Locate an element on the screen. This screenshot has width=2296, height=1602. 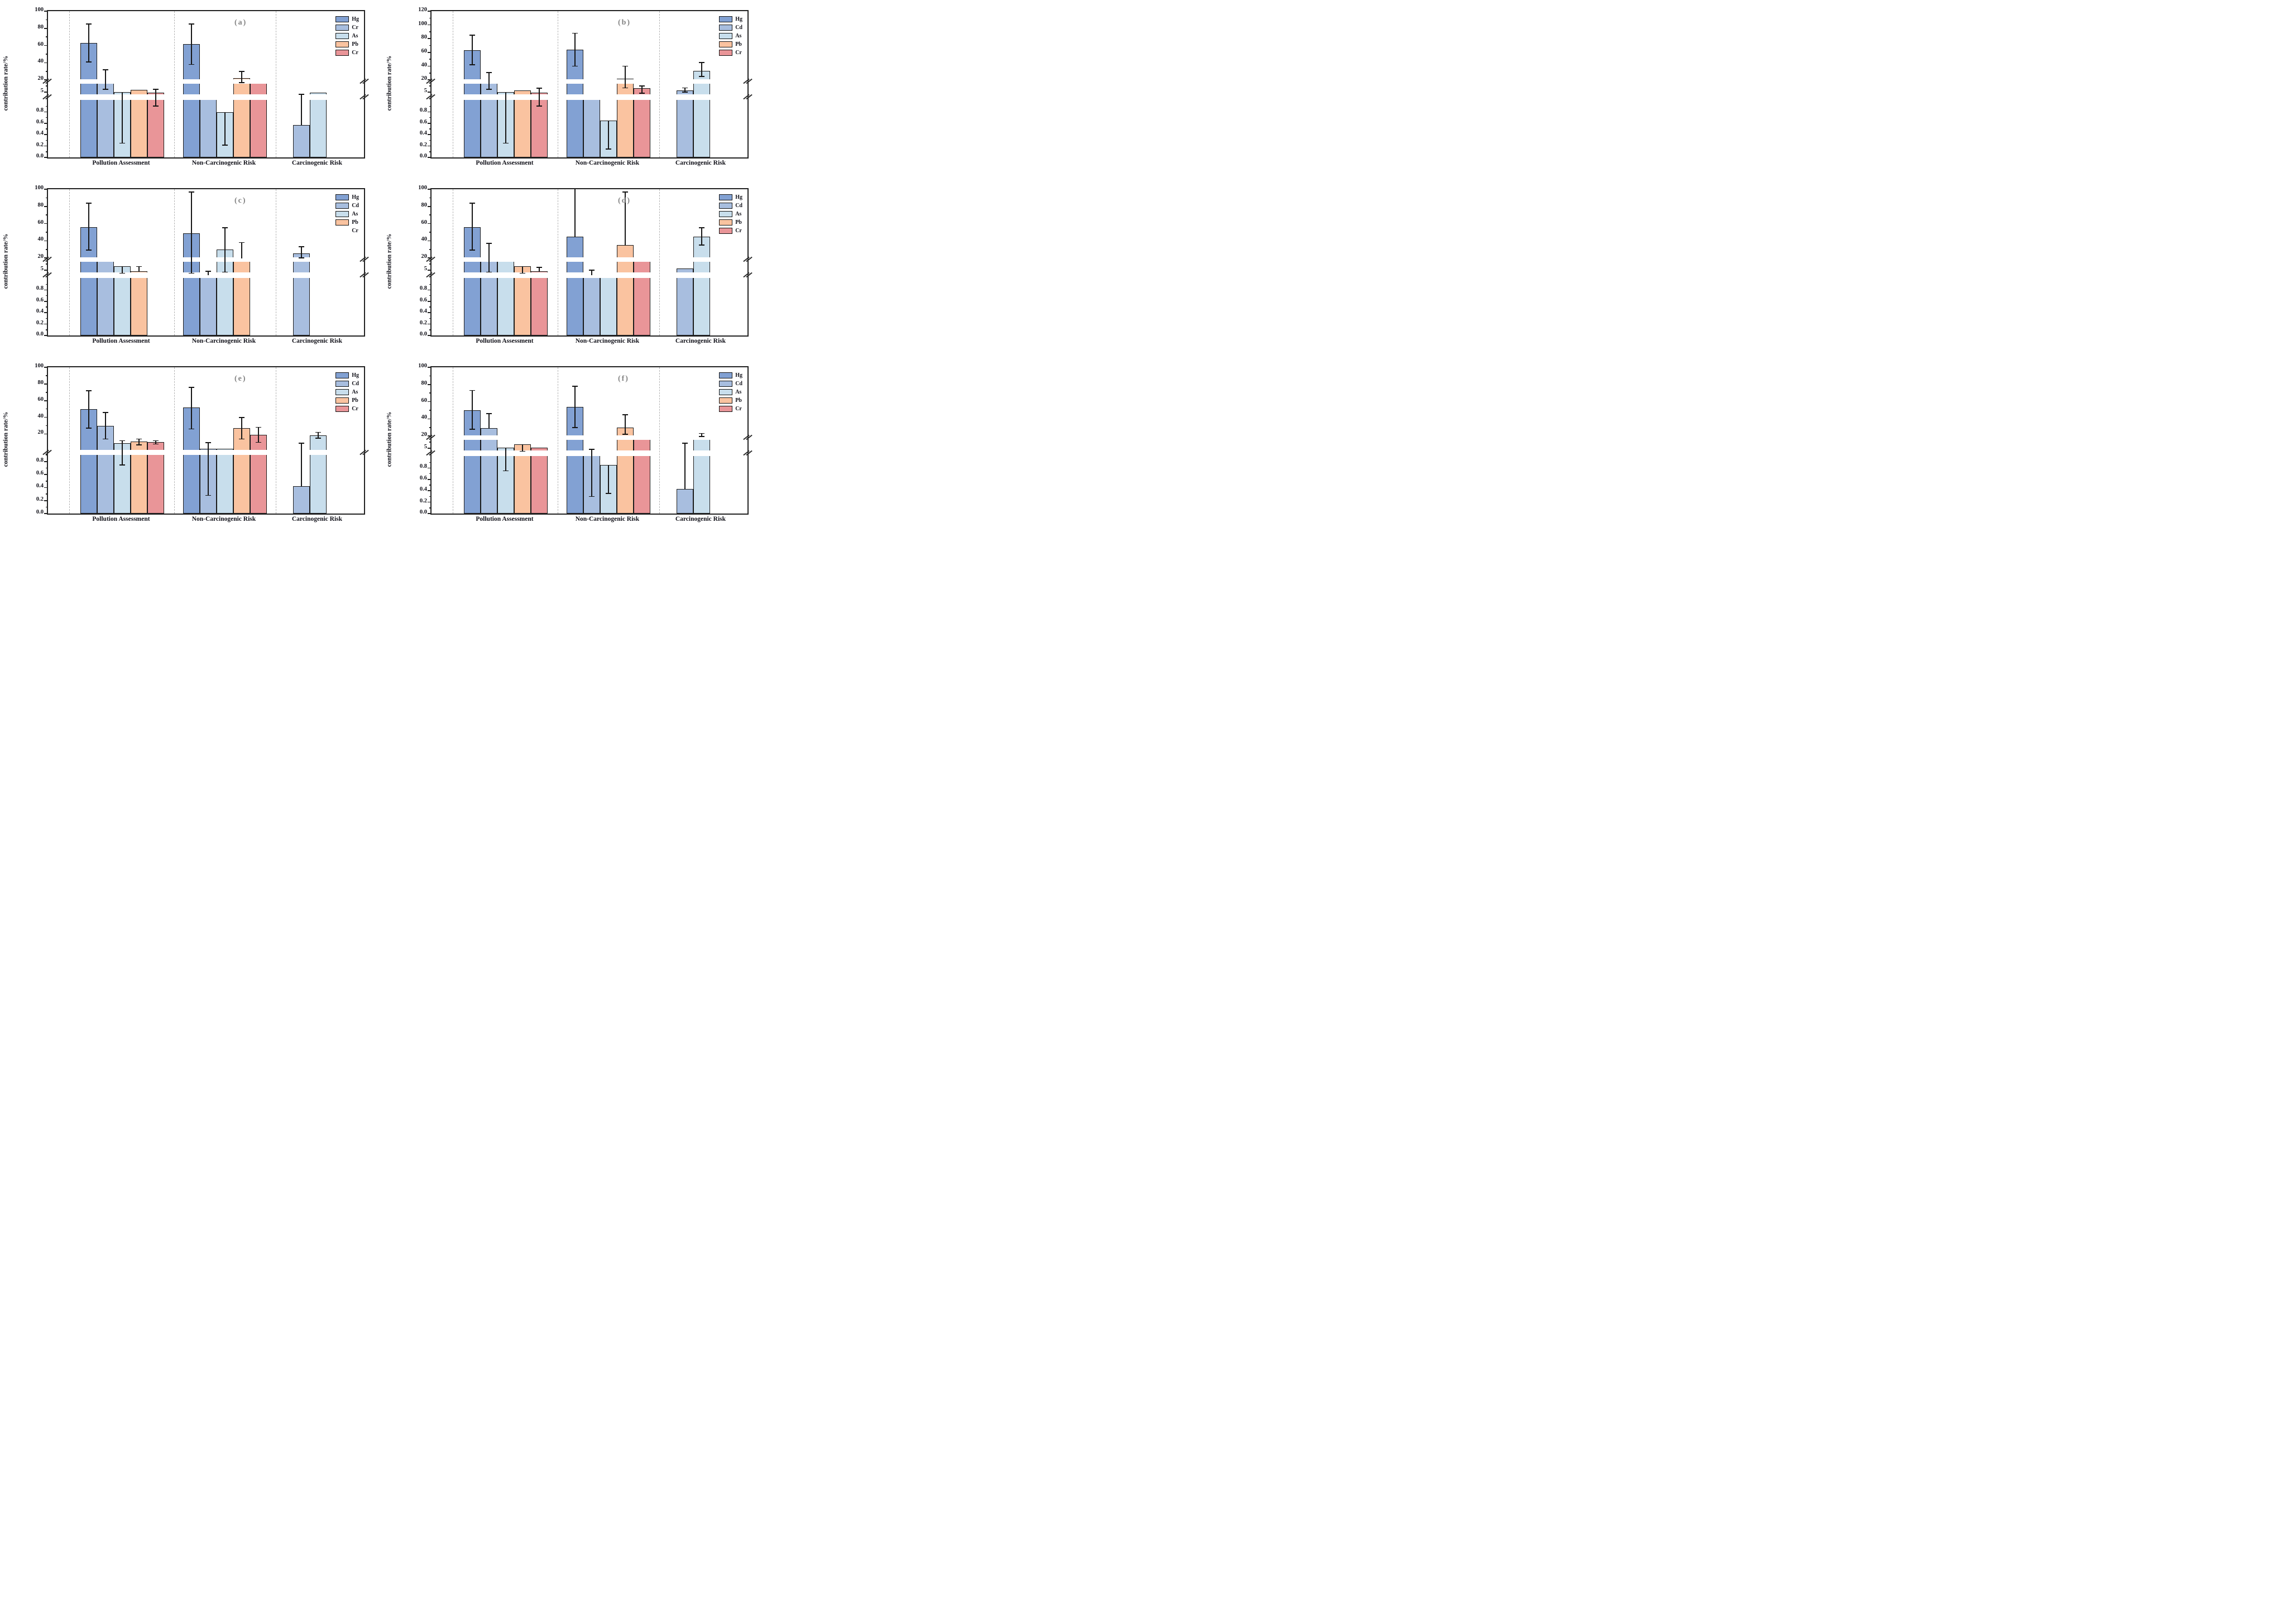
bar-as is located at coordinates (609, 303).